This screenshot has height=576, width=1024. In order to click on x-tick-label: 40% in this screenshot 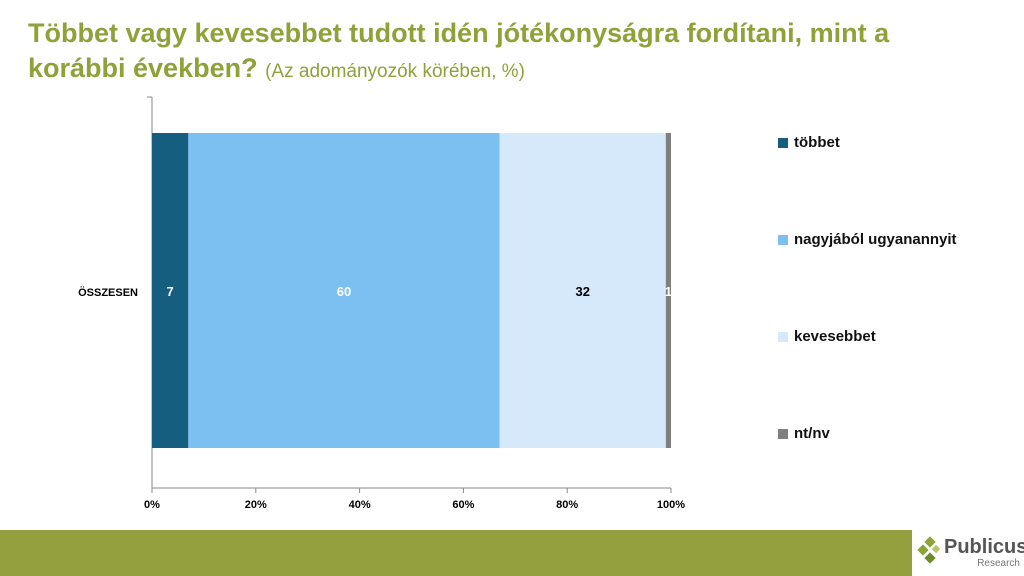, I will do `click(360, 505)`.